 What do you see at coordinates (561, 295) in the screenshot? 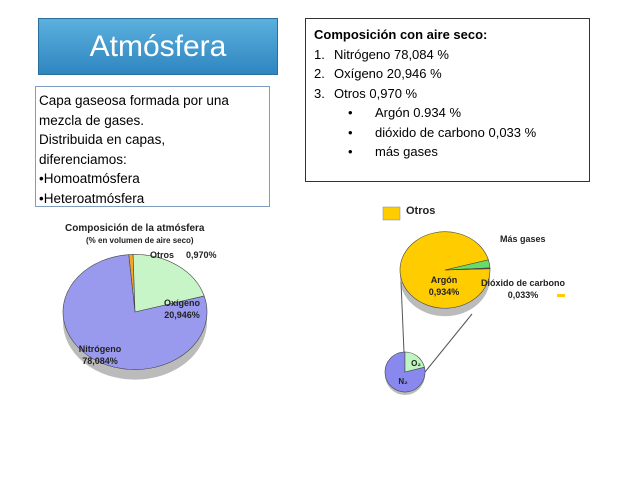
I see `dash` at bounding box center [561, 295].